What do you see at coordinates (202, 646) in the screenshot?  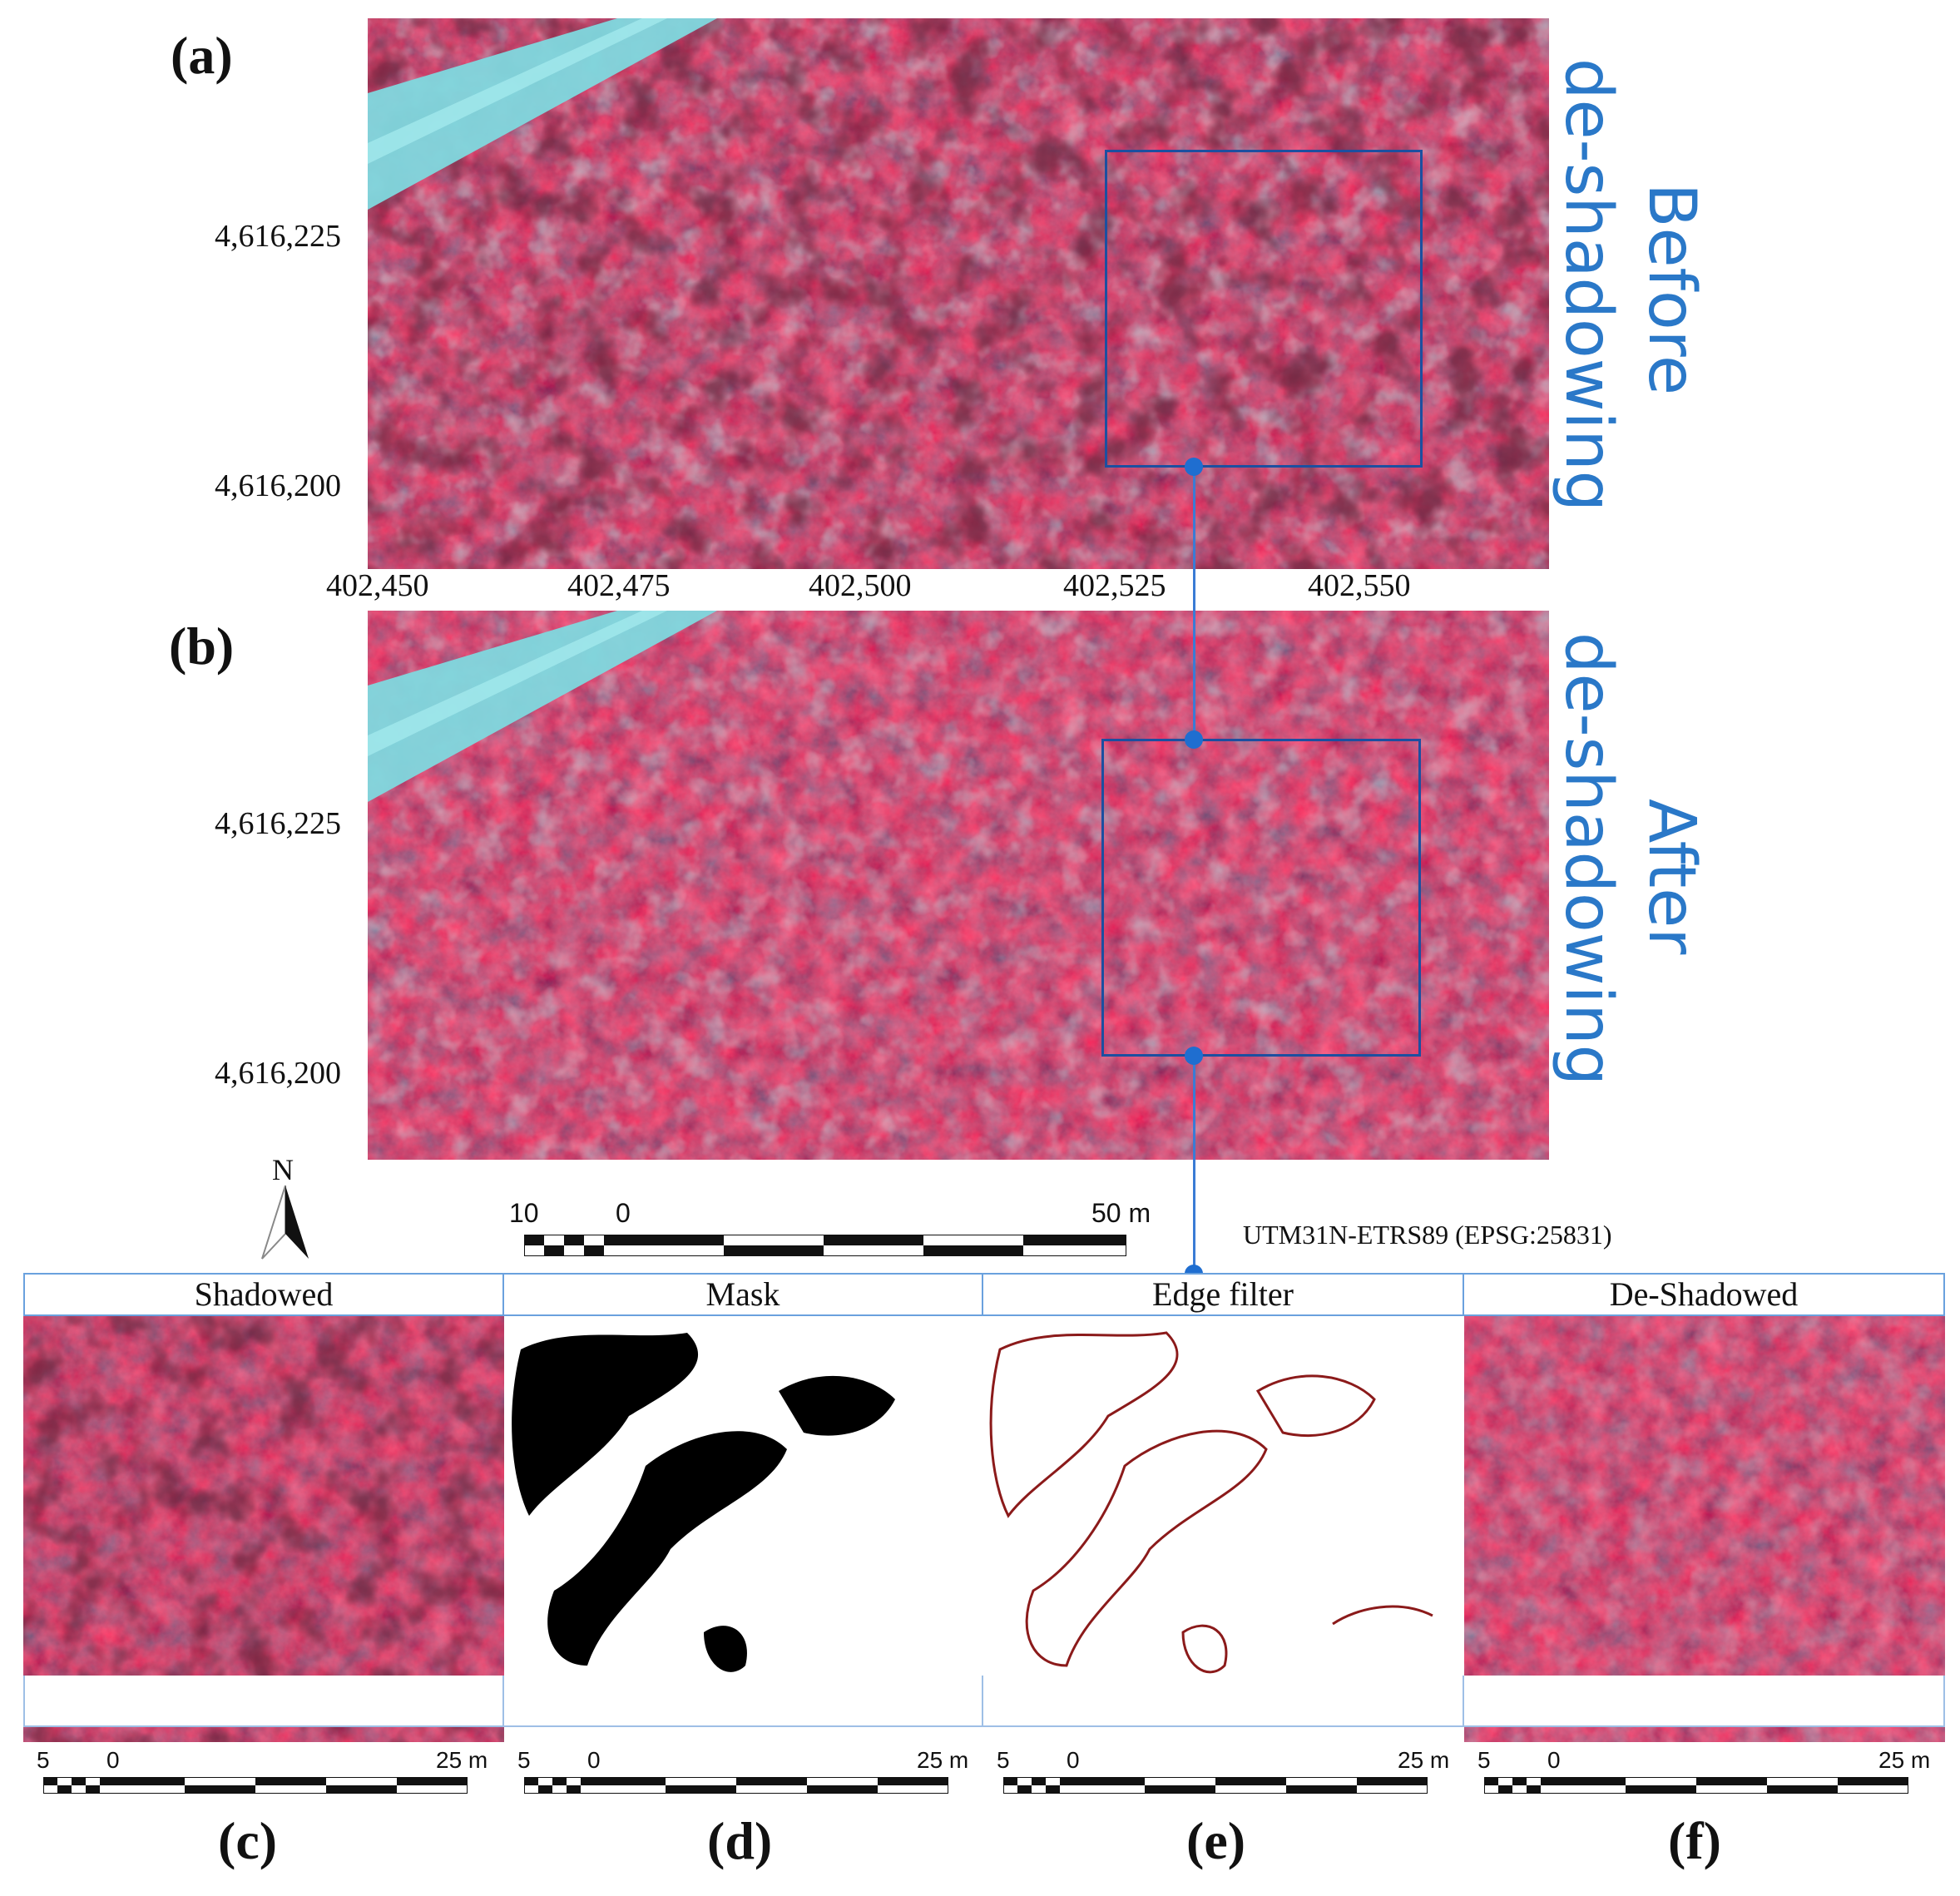 I see `panel-label-b: (b)` at bounding box center [202, 646].